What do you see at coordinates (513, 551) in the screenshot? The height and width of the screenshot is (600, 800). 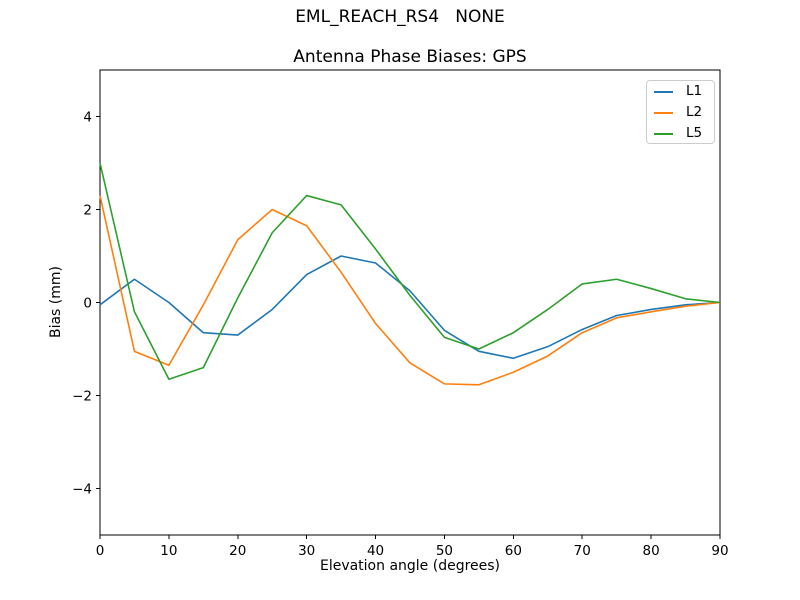 I see `x-tick-label-60: 60` at bounding box center [513, 551].